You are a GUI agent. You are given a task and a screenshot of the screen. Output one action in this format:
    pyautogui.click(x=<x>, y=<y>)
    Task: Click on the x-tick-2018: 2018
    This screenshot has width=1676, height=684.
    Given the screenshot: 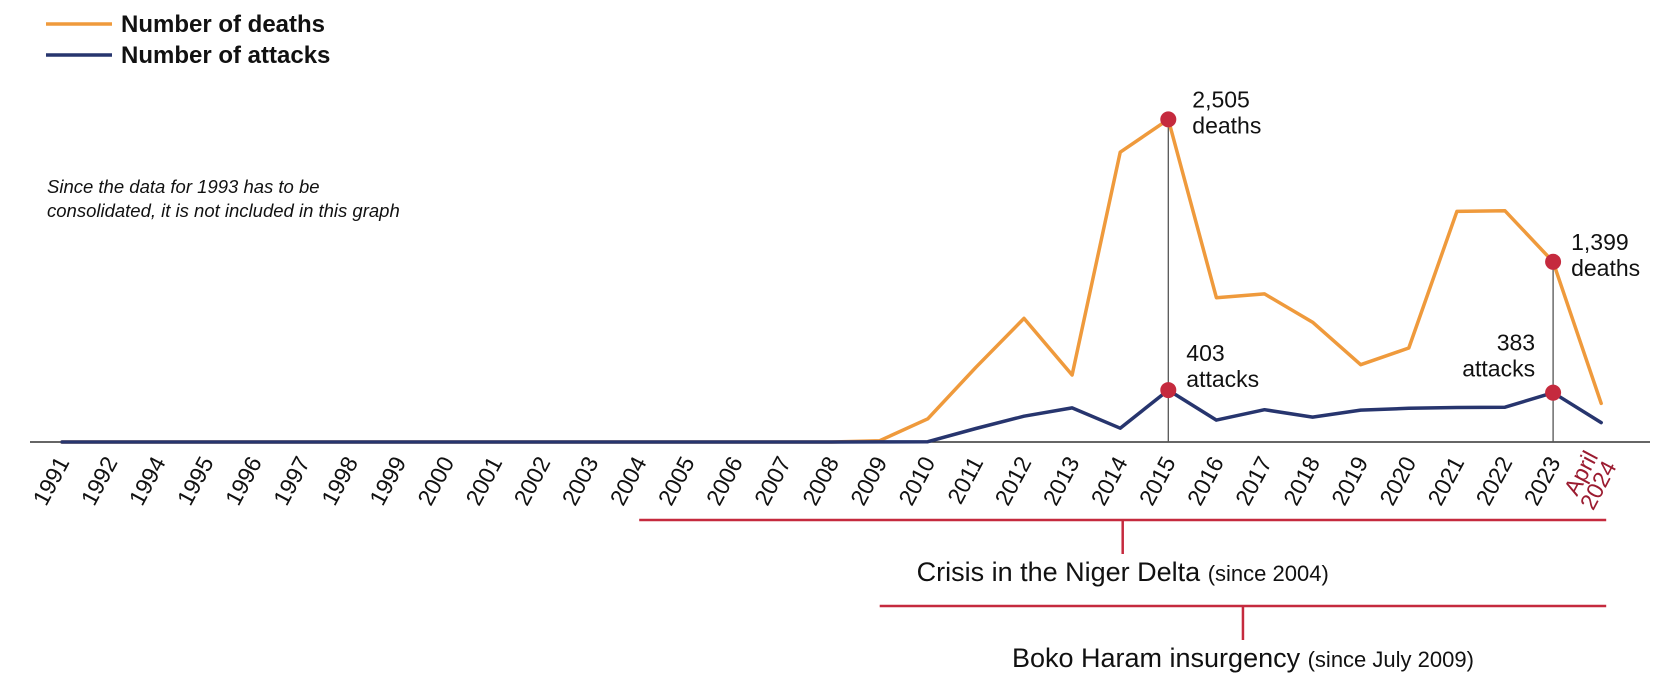 What is the action you would take?
    pyautogui.click(x=1301, y=480)
    